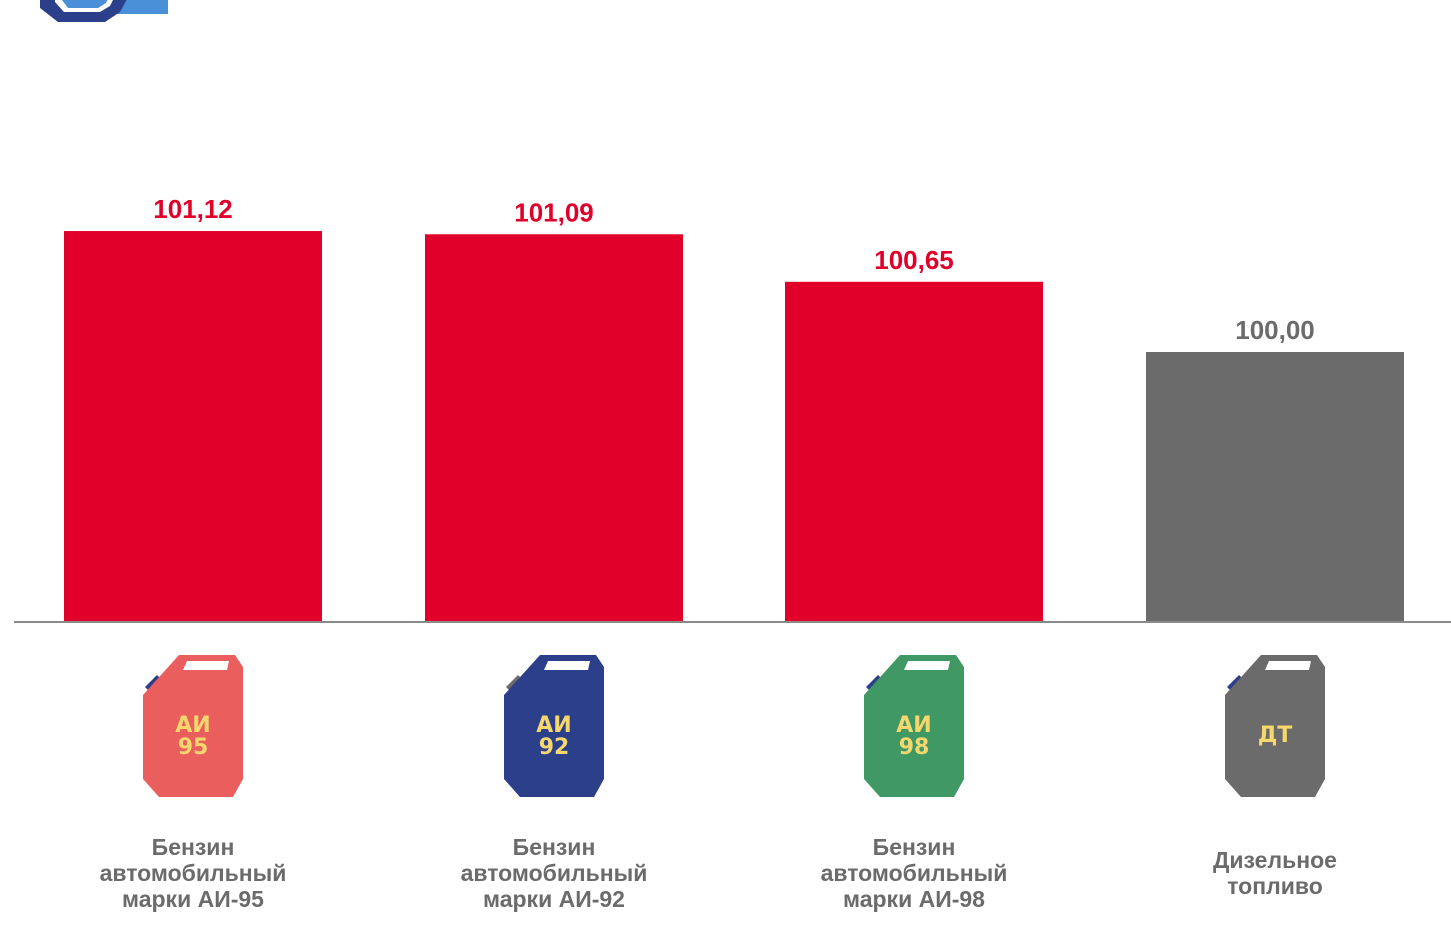  I want to click on data-label-4: 100,00, so click(1275, 330).